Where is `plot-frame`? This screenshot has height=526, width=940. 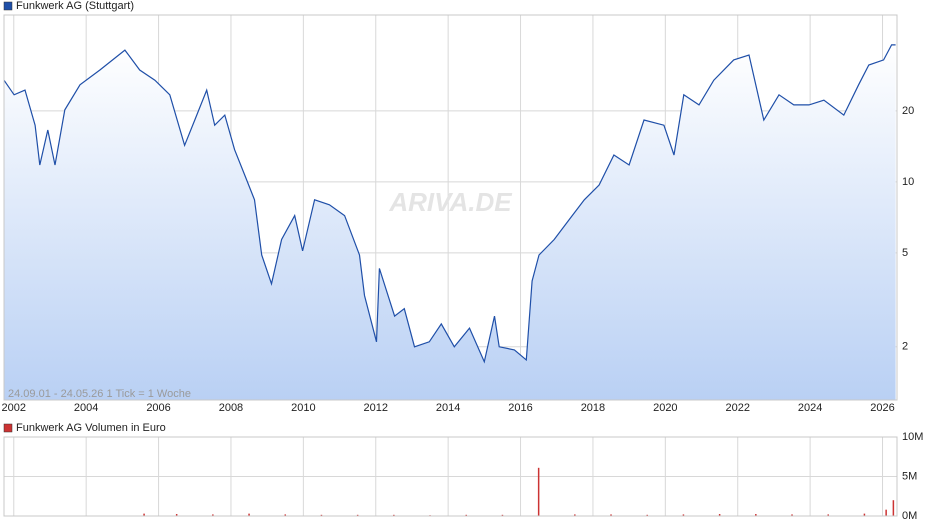 plot-frame is located at coordinates (450, 476).